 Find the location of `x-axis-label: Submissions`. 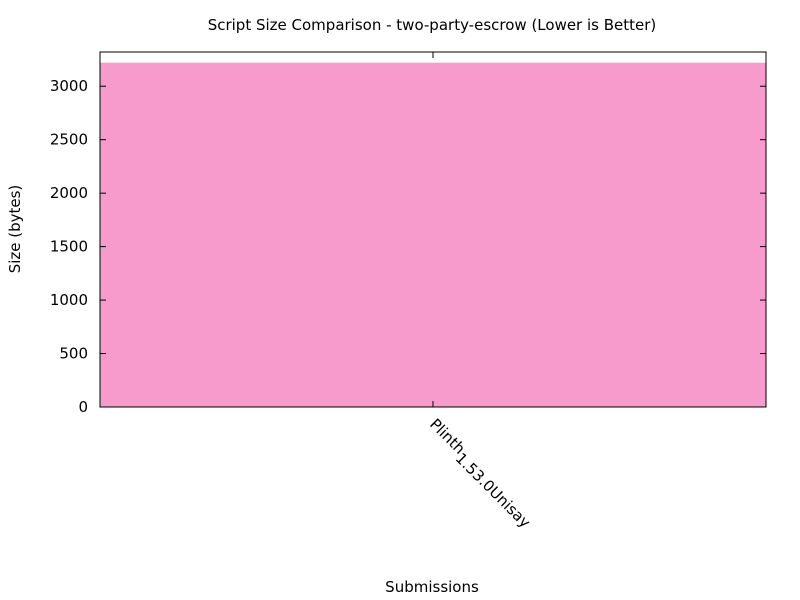

x-axis-label: Submissions is located at coordinates (432, 587).